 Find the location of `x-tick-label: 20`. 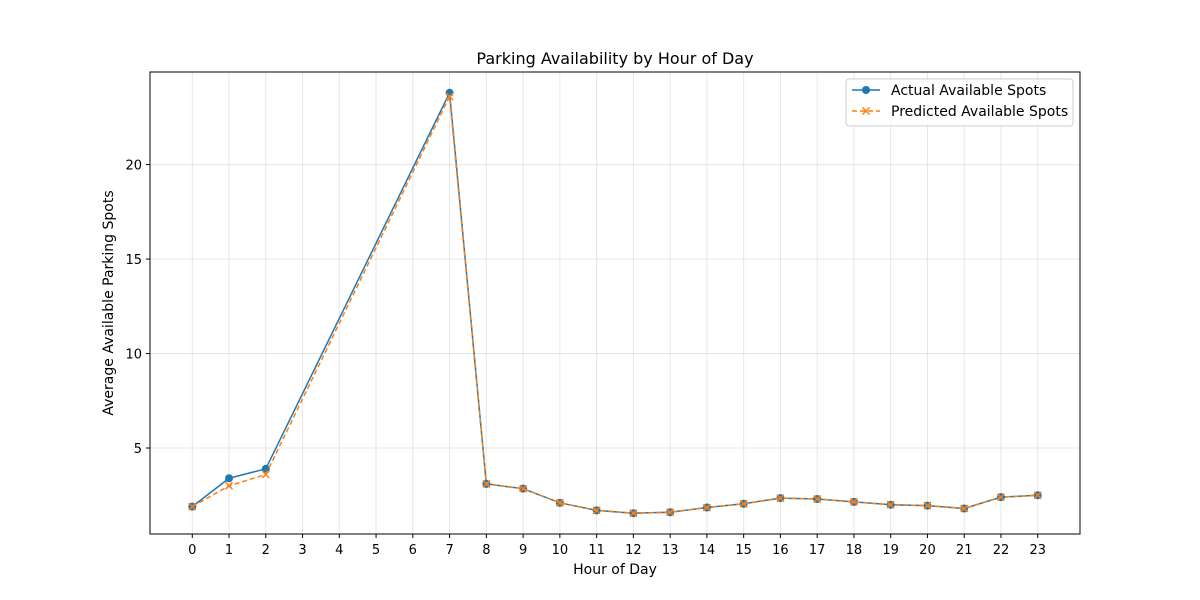

x-tick-label: 20 is located at coordinates (927, 550).